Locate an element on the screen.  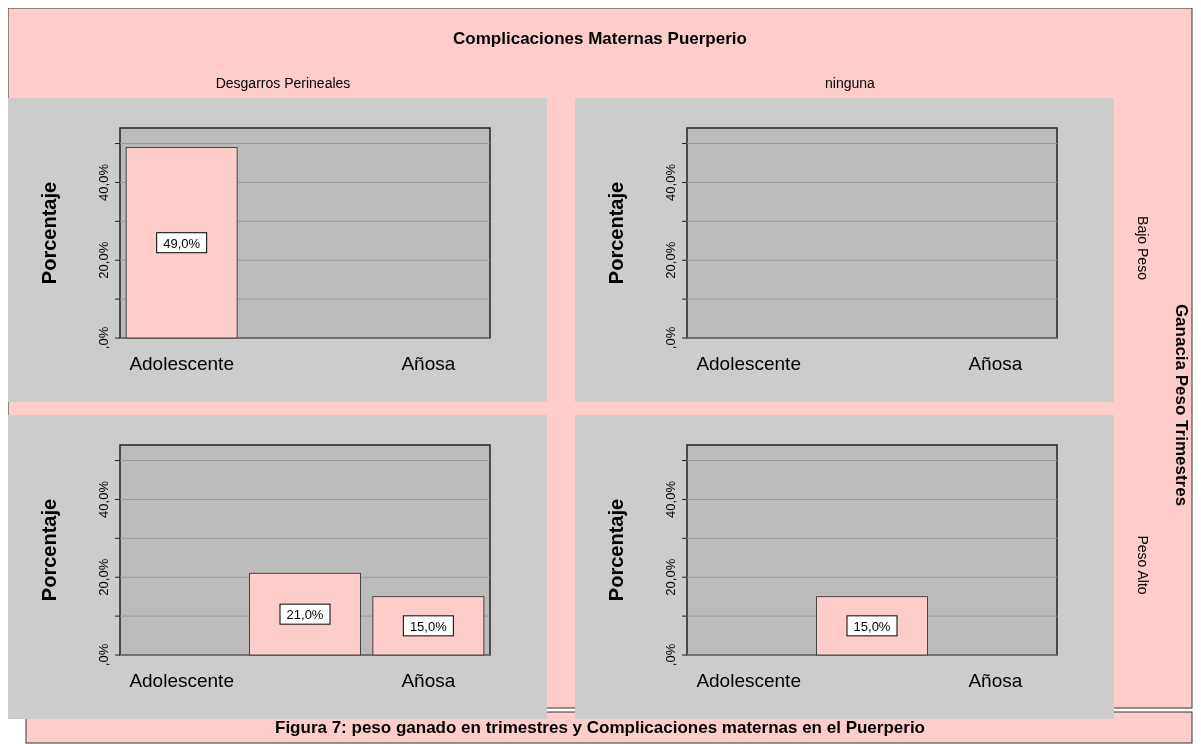
chart-title: ninguna is located at coordinates (850, 83).